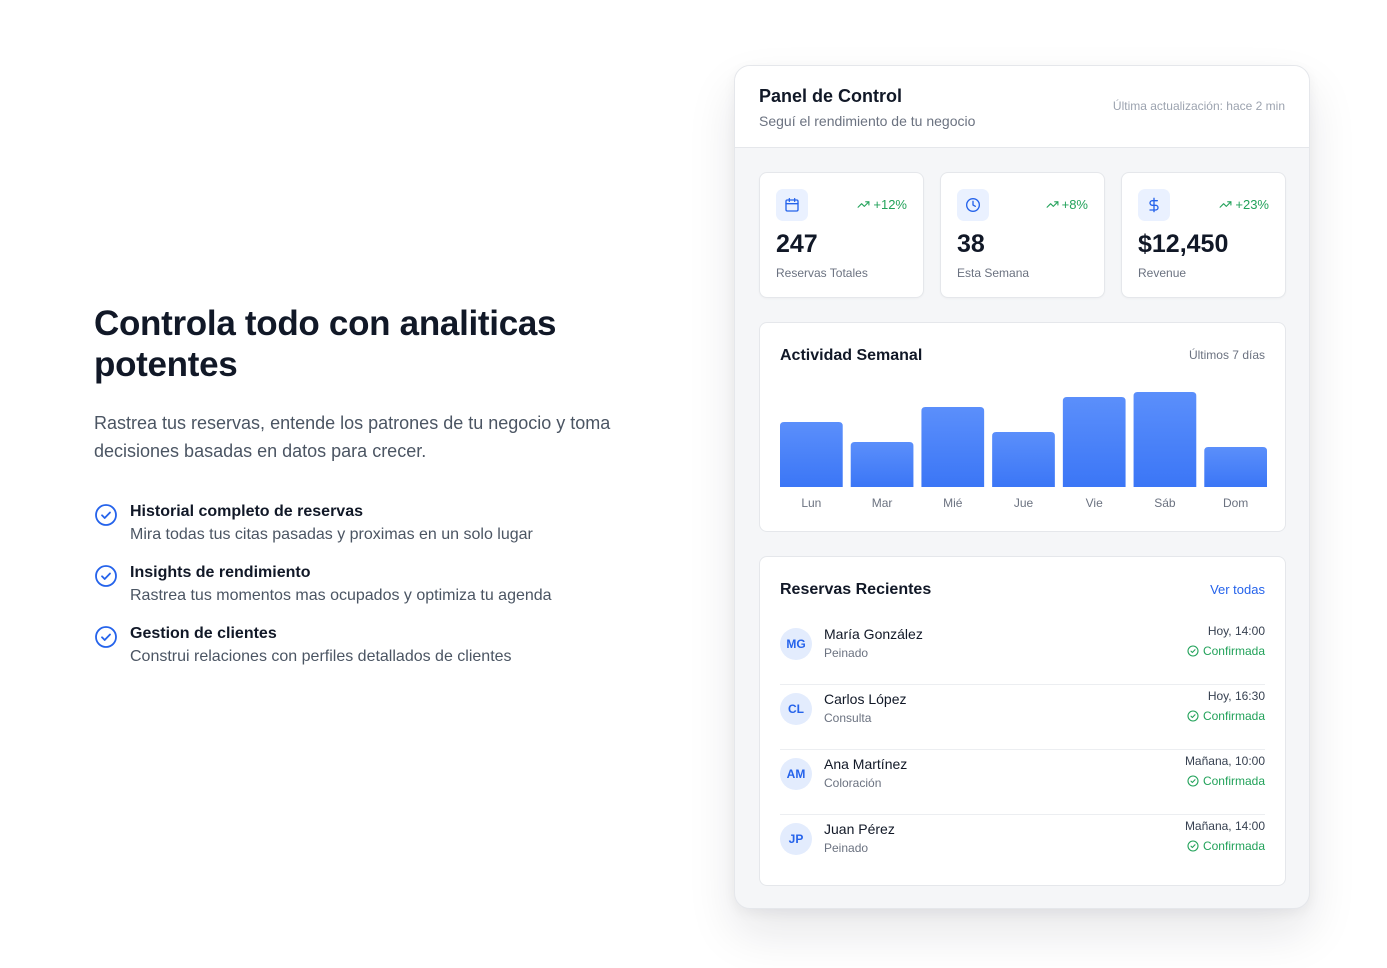 Image resolution: width=1387 pixels, height=968 pixels. What do you see at coordinates (1162, 273) in the screenshot?
I see `stat-label: Revenue` at bounding box center [1162, 273].